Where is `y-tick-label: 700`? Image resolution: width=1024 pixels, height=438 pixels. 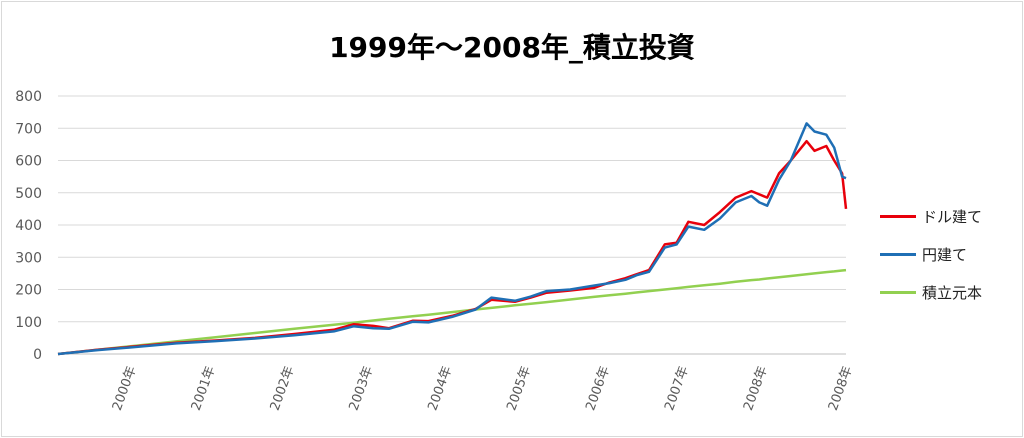 y-tick-label: 700 is located at coordinates (28, 129).